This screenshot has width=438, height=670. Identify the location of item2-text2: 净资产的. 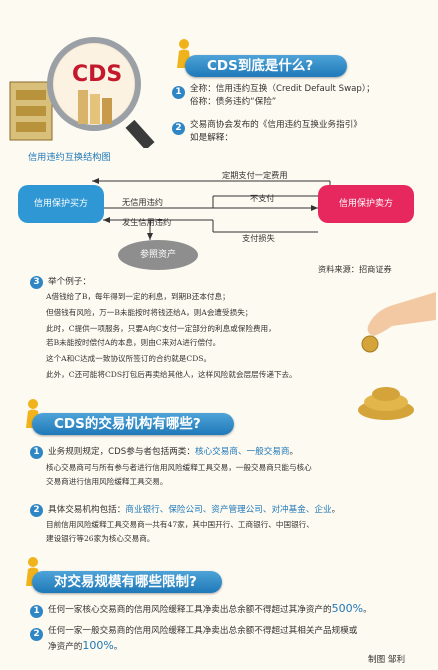
(65, 647).